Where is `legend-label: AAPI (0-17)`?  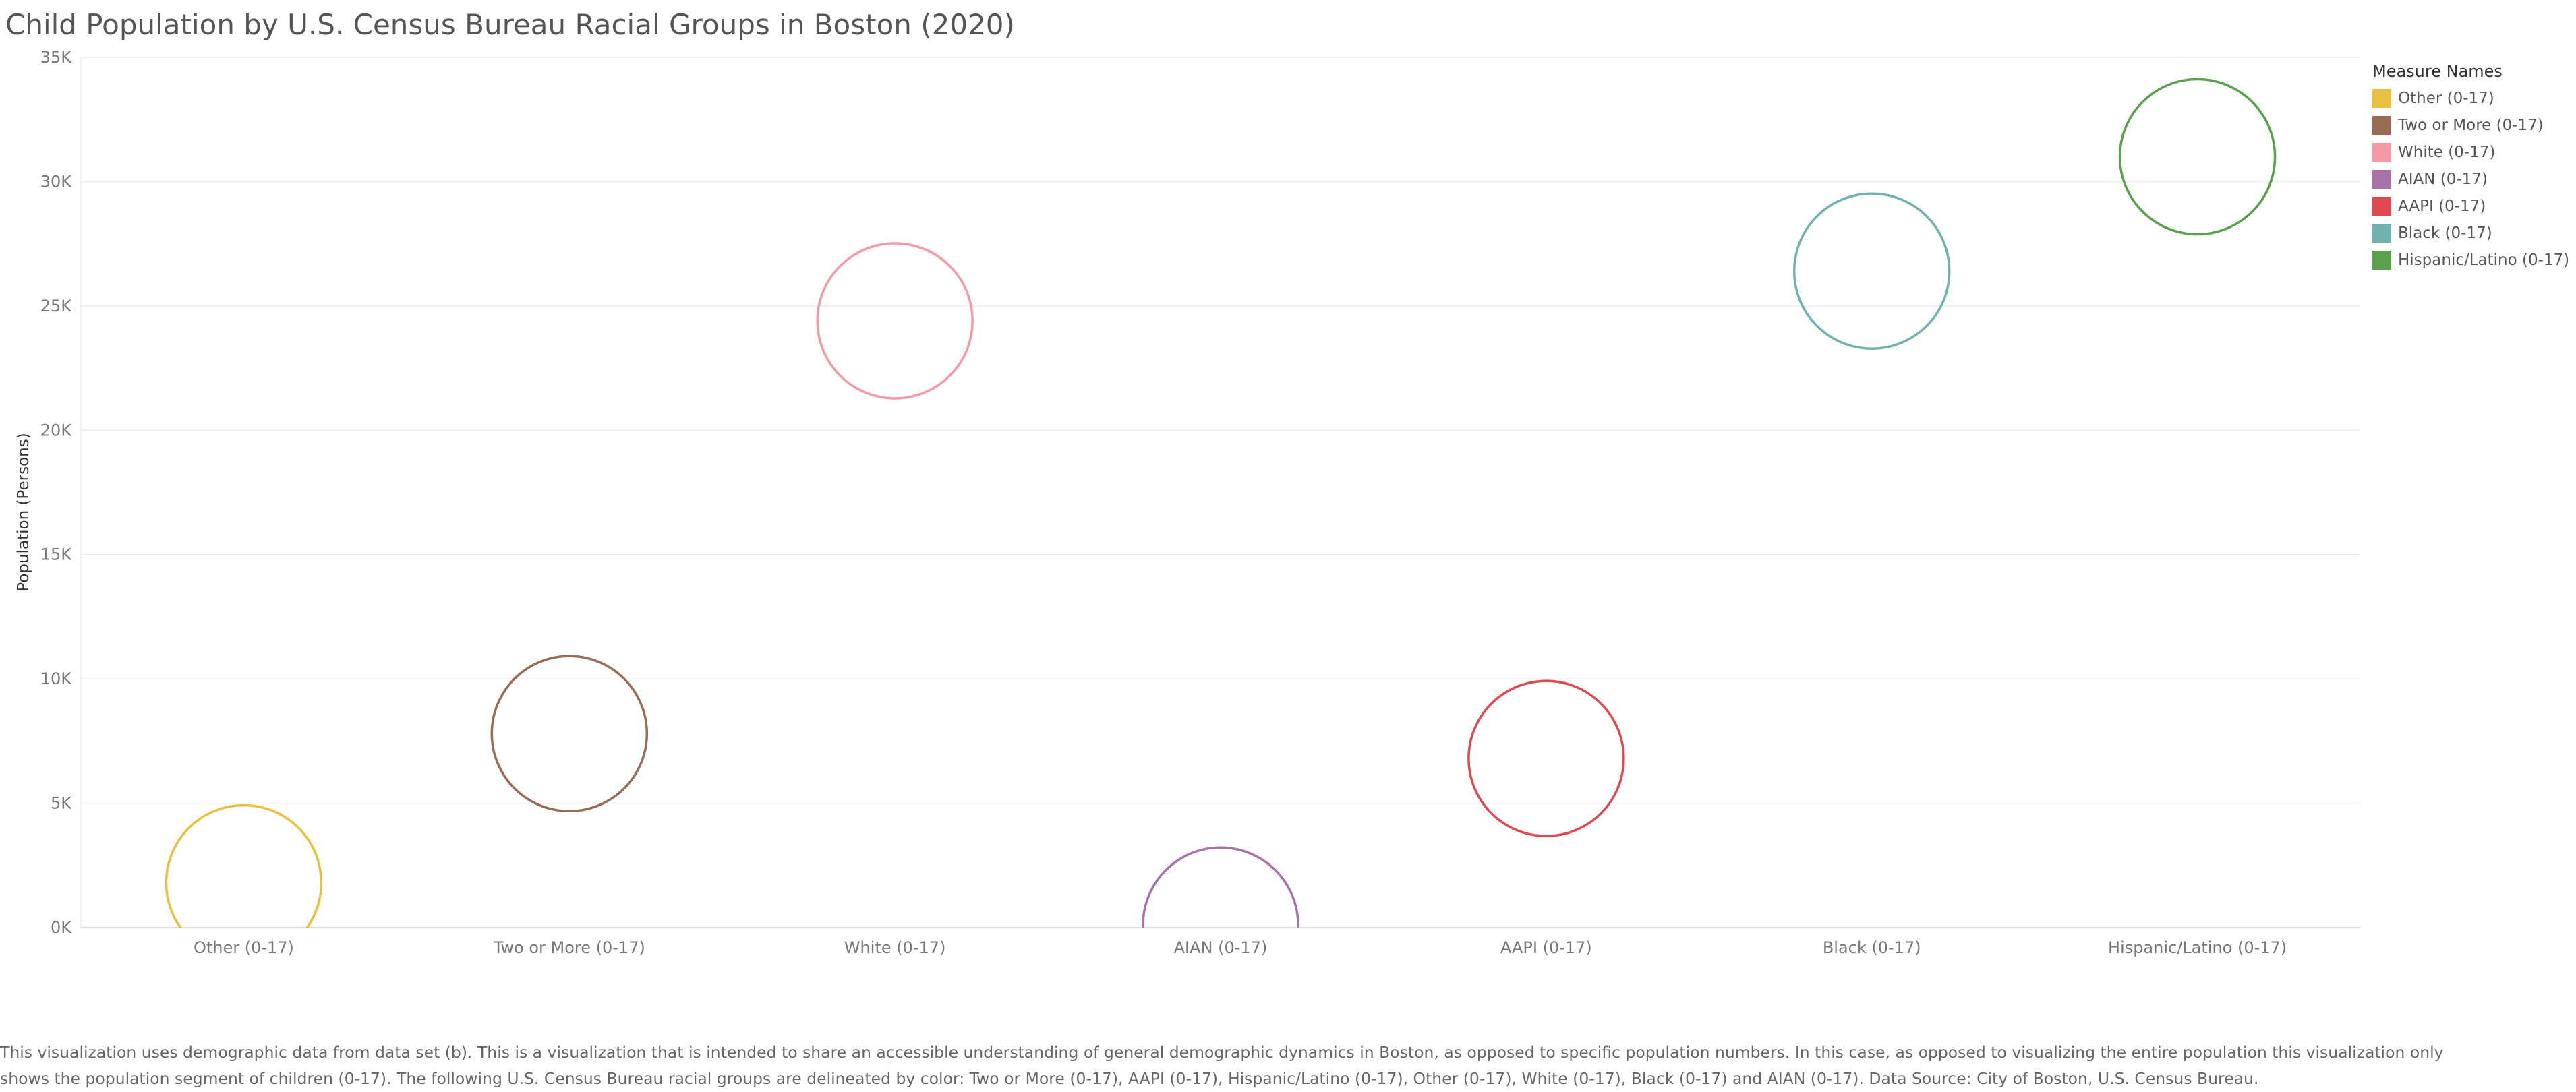
legend-label: AAPI (0-17) is located at coordinates (2442, 206).